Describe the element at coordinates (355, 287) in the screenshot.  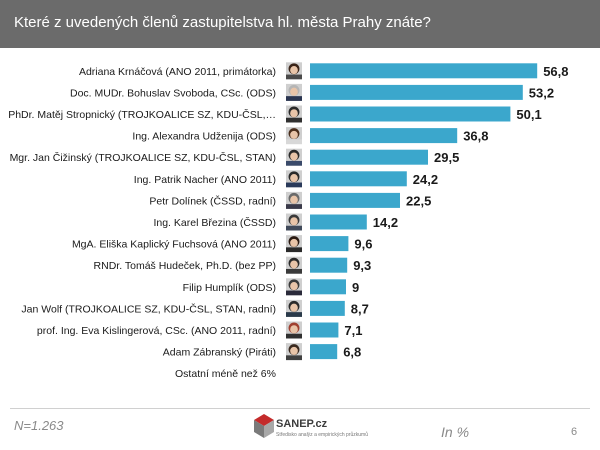
I see `value-label: 9` at that location.